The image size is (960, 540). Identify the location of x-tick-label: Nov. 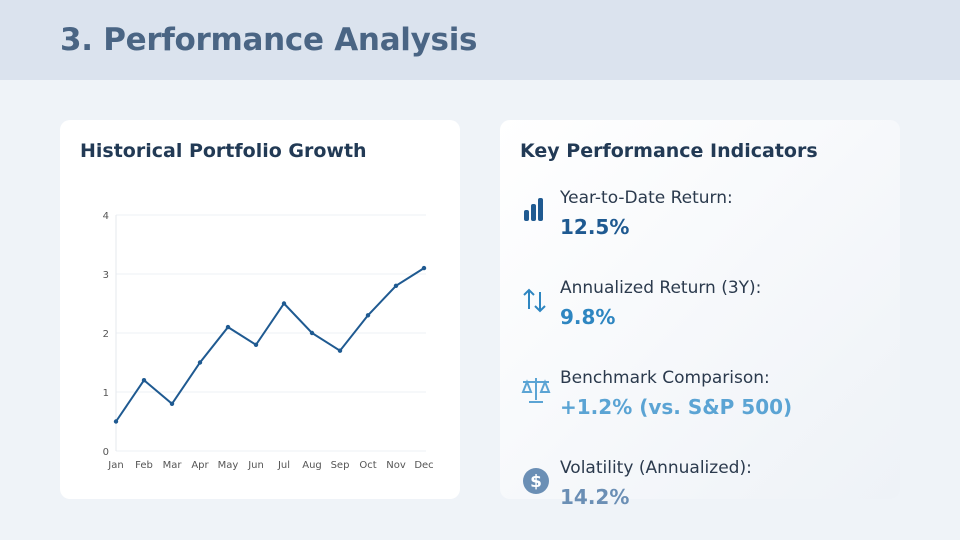
(396, 465).